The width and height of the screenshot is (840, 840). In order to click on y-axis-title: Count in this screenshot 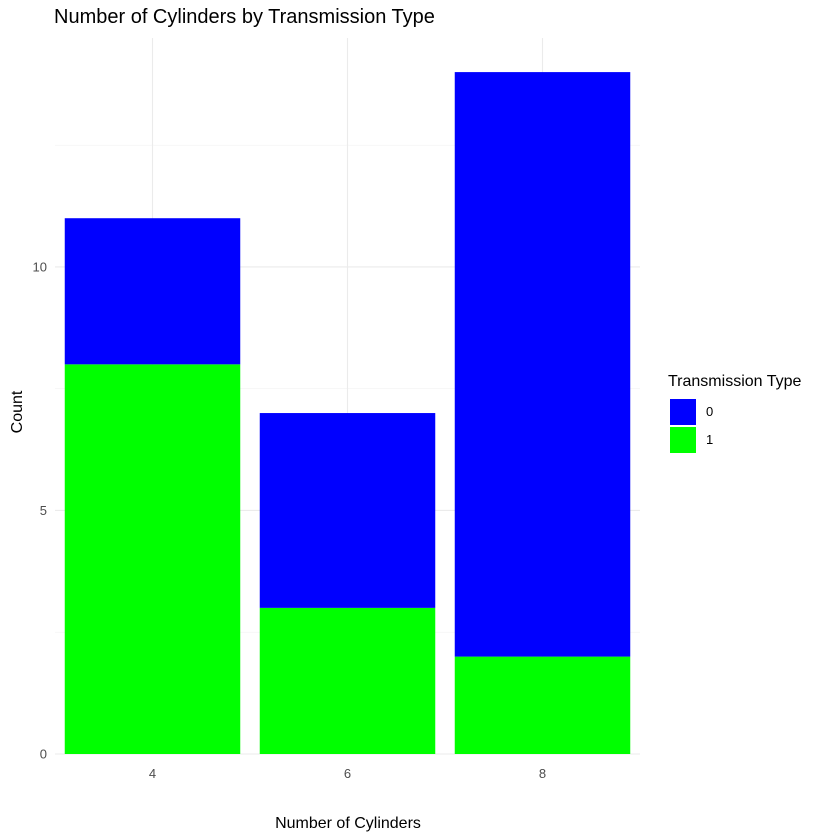, I will do `click(17, 411)`.